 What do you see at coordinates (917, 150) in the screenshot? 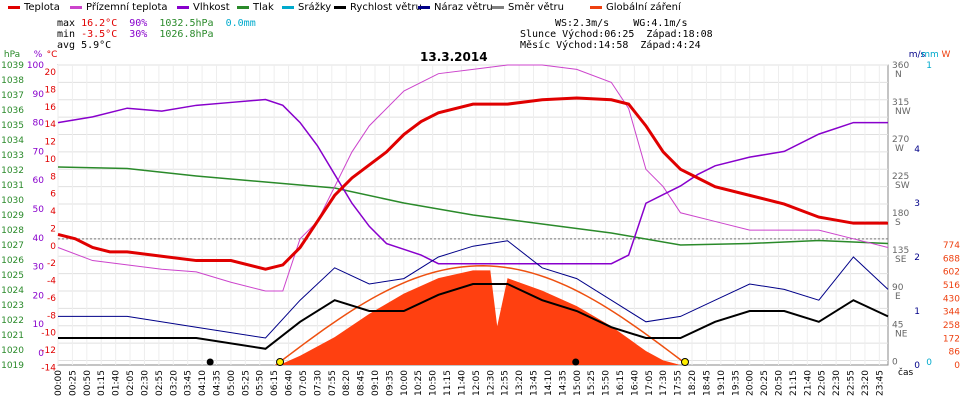
I see `ms-tick: 4` at bounding box center [917, 150].